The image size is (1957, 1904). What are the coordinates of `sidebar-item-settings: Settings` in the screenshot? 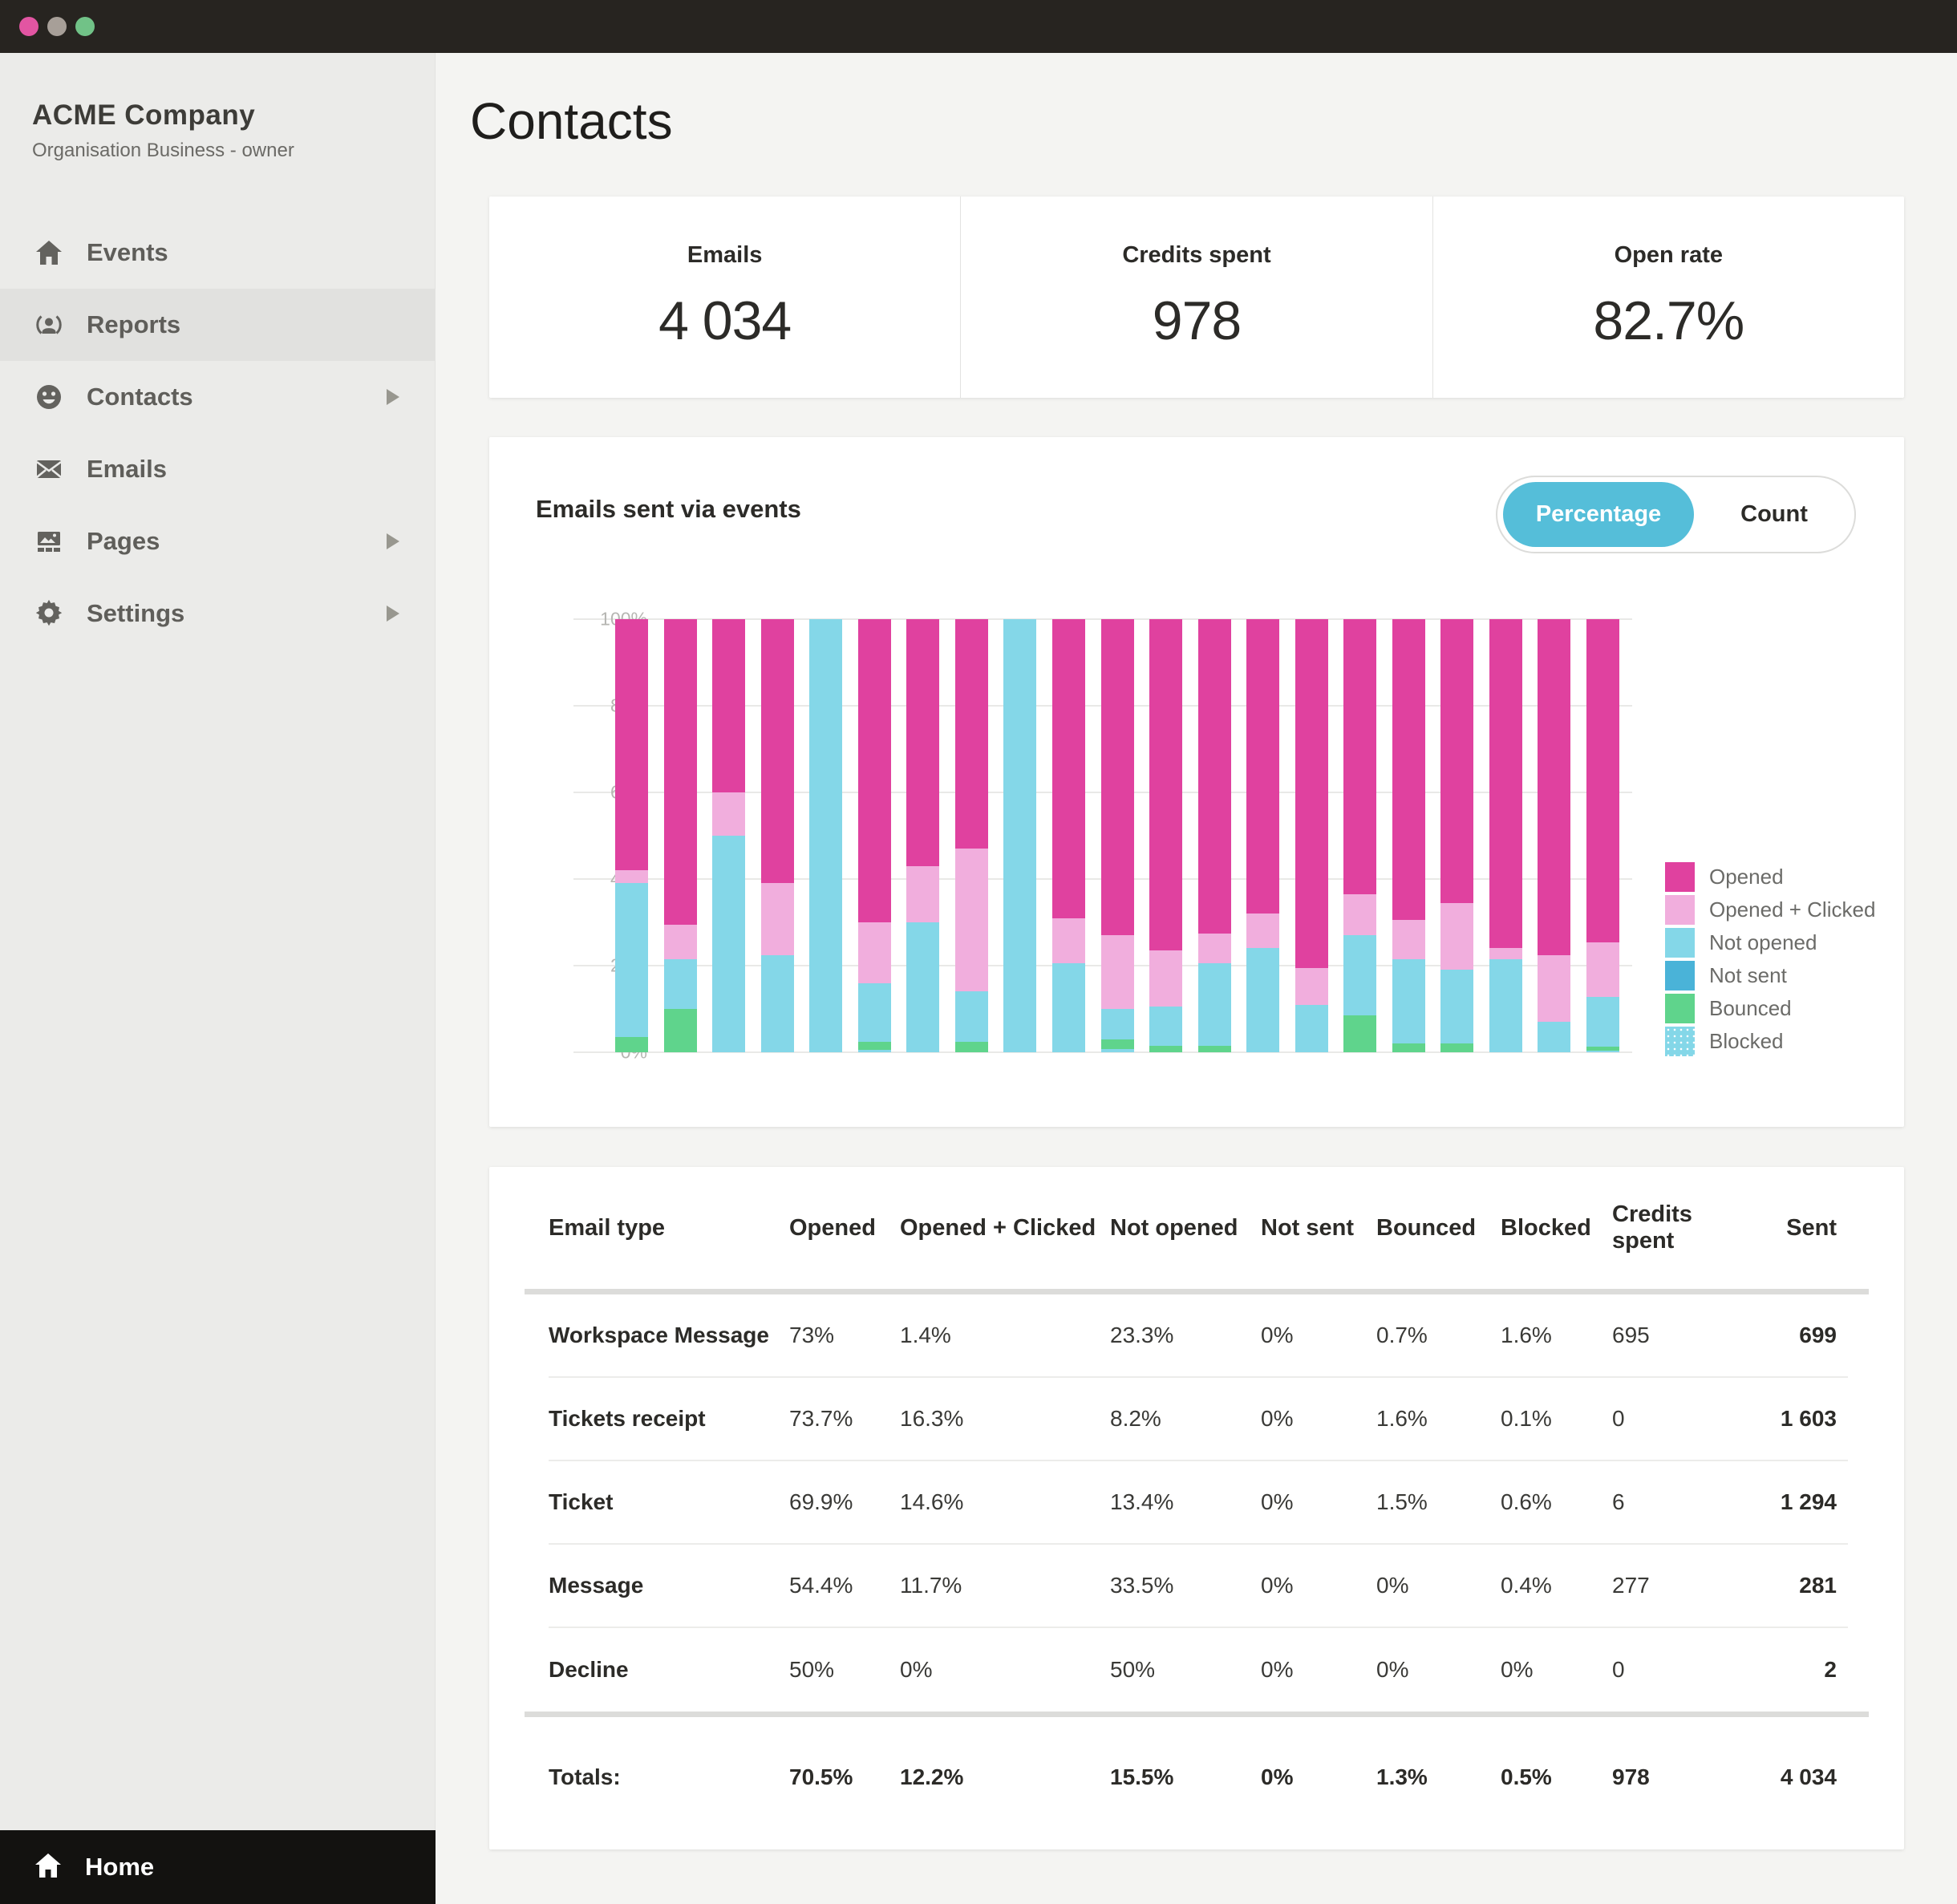 It's located at (218, 613).